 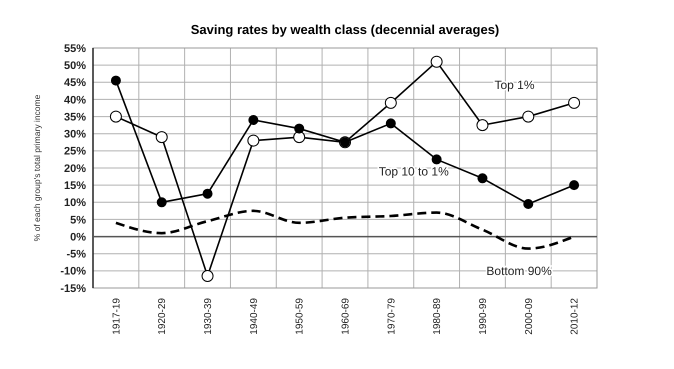 What do you see at coordinates (514, 85) in the screenshot?
I see `series-label: Top 1%` at bounding box center [514, 85].